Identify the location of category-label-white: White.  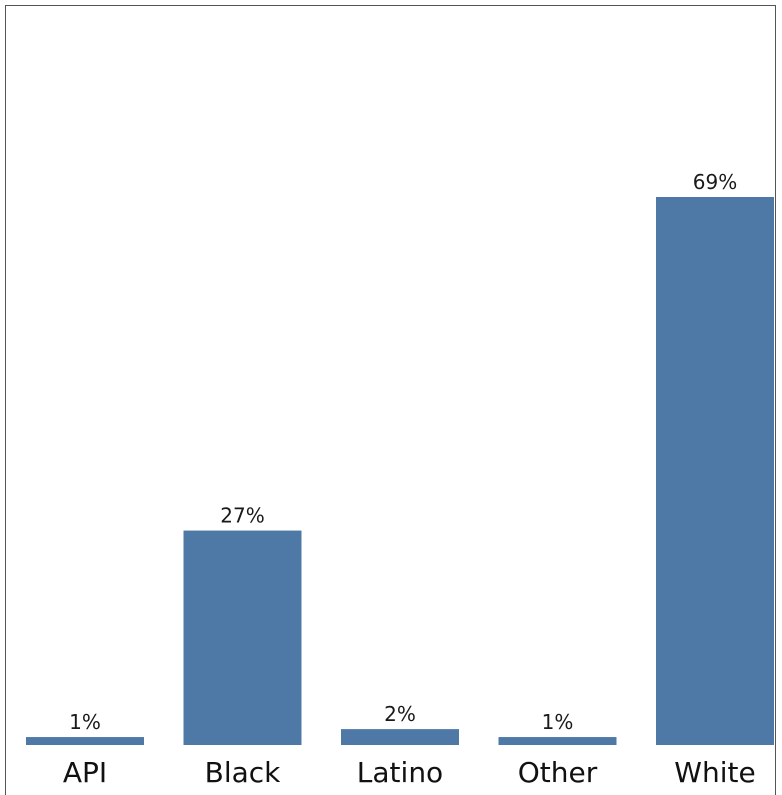
(714, 772).